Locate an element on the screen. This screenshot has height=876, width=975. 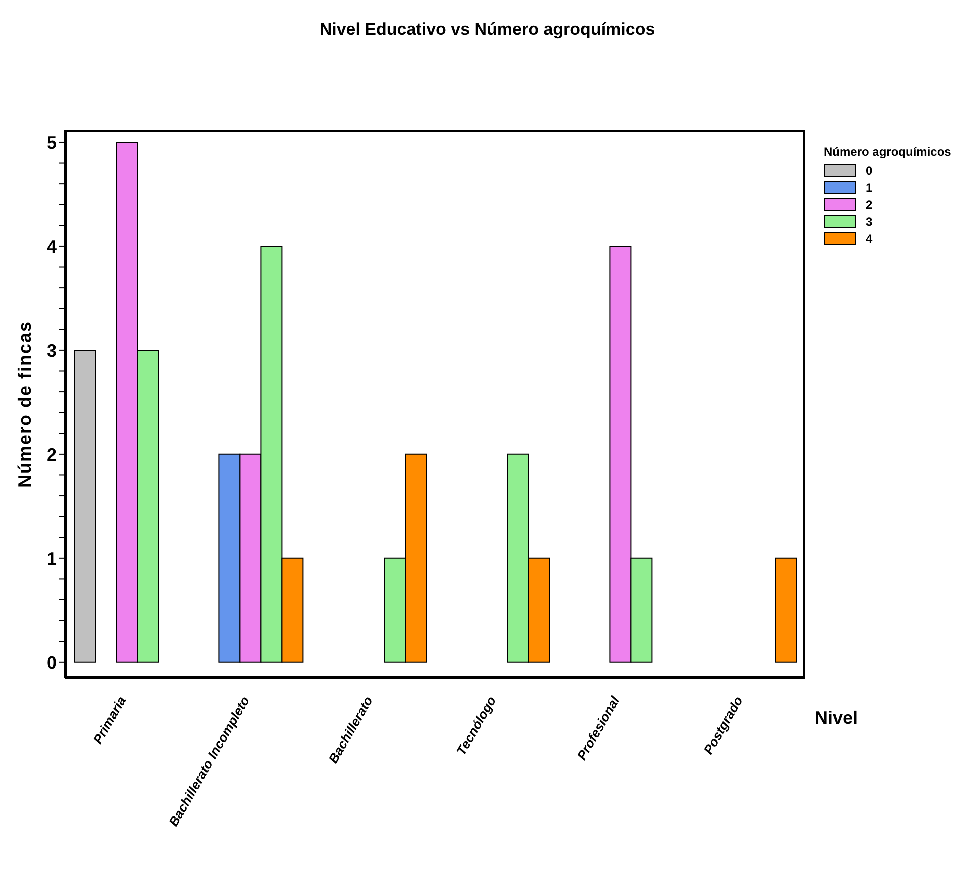
chart-title: Nivel Educativo vs Número agroquímicos is located at coordinates (487, 30).